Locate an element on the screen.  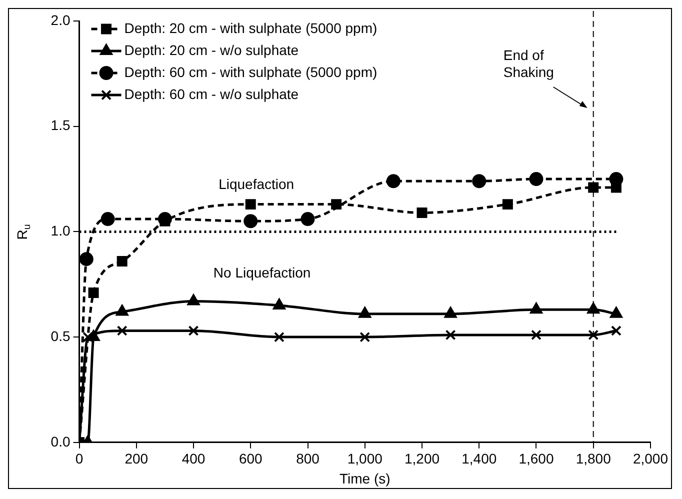
annotation: Liquefaction is located at coordinates (256, 184).